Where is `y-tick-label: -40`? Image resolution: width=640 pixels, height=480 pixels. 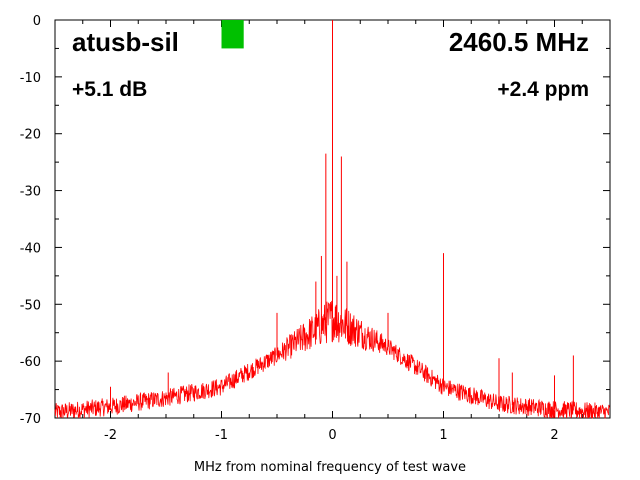 y-tick-label: -40 is located at coordinates (30, 248).